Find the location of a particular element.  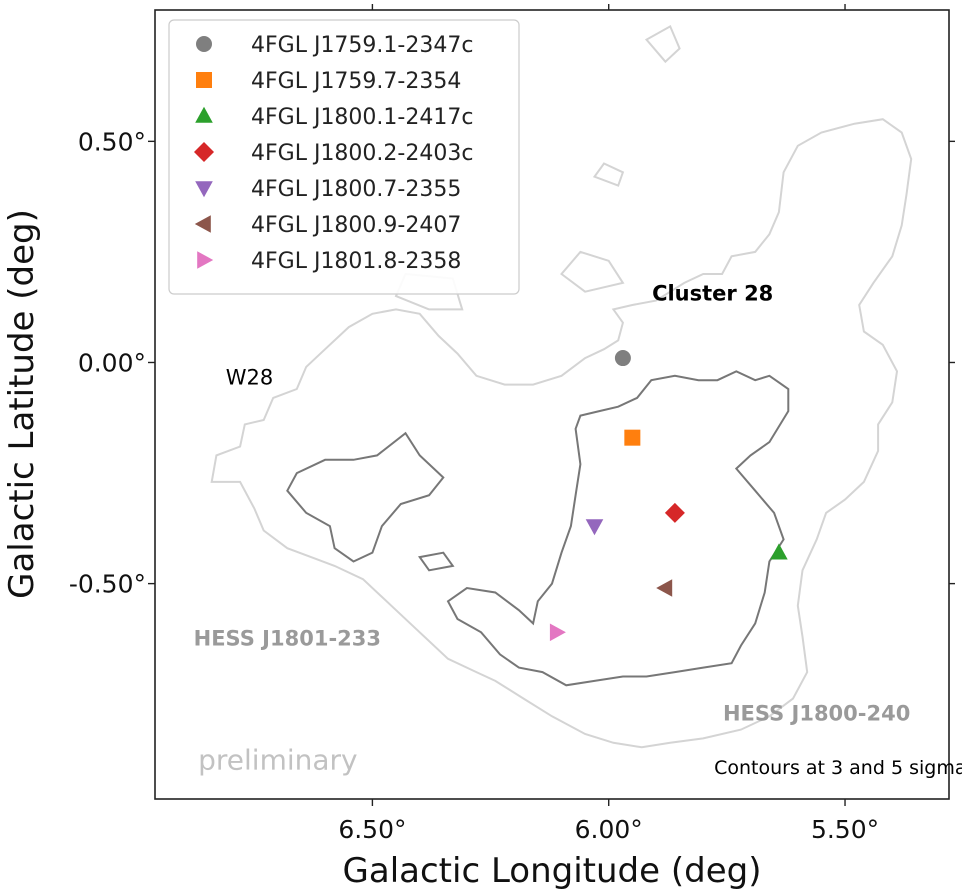

annotation-w28: W28 is located at coordinates (250, 378).